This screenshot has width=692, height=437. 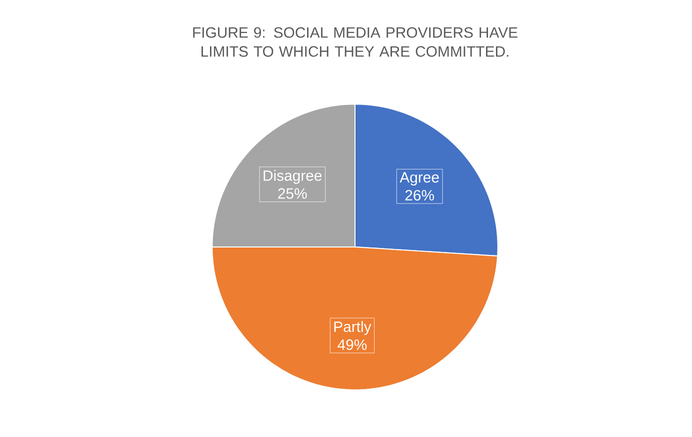 What do you see at coordinates (352, 344) in the screenshot?
I see `data-label: 49%` at bounding box center [352, 344].